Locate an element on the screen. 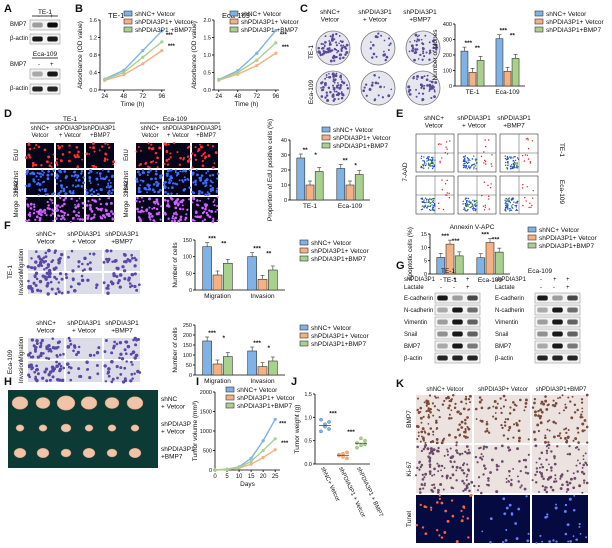 This screenshot has width=612, height=548. panel-letter-F: F is located at coordinates (7, 226).